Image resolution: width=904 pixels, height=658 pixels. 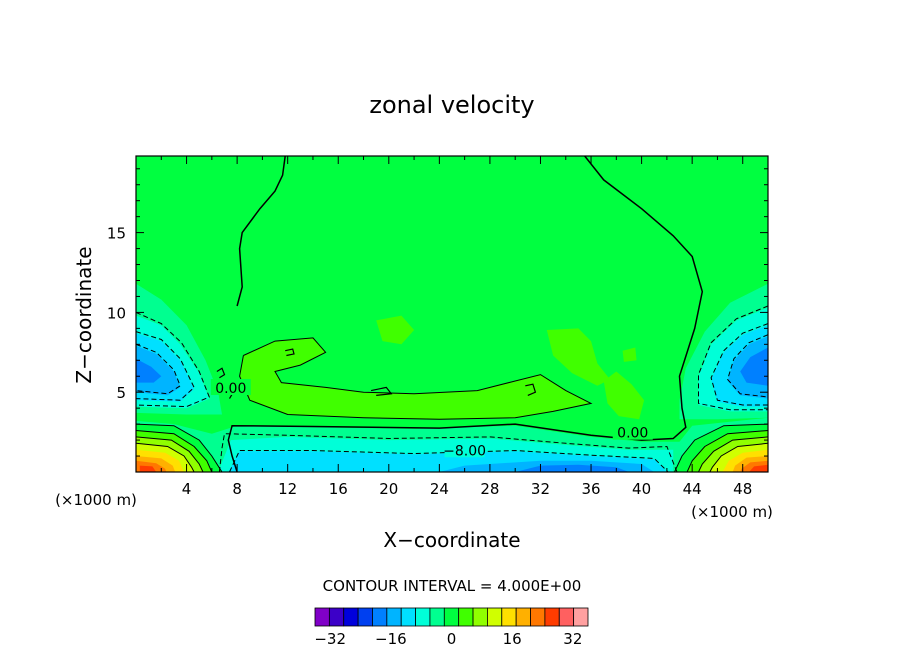 I want to click on field-left-lobe-neg20, so click(x=149, y=370).